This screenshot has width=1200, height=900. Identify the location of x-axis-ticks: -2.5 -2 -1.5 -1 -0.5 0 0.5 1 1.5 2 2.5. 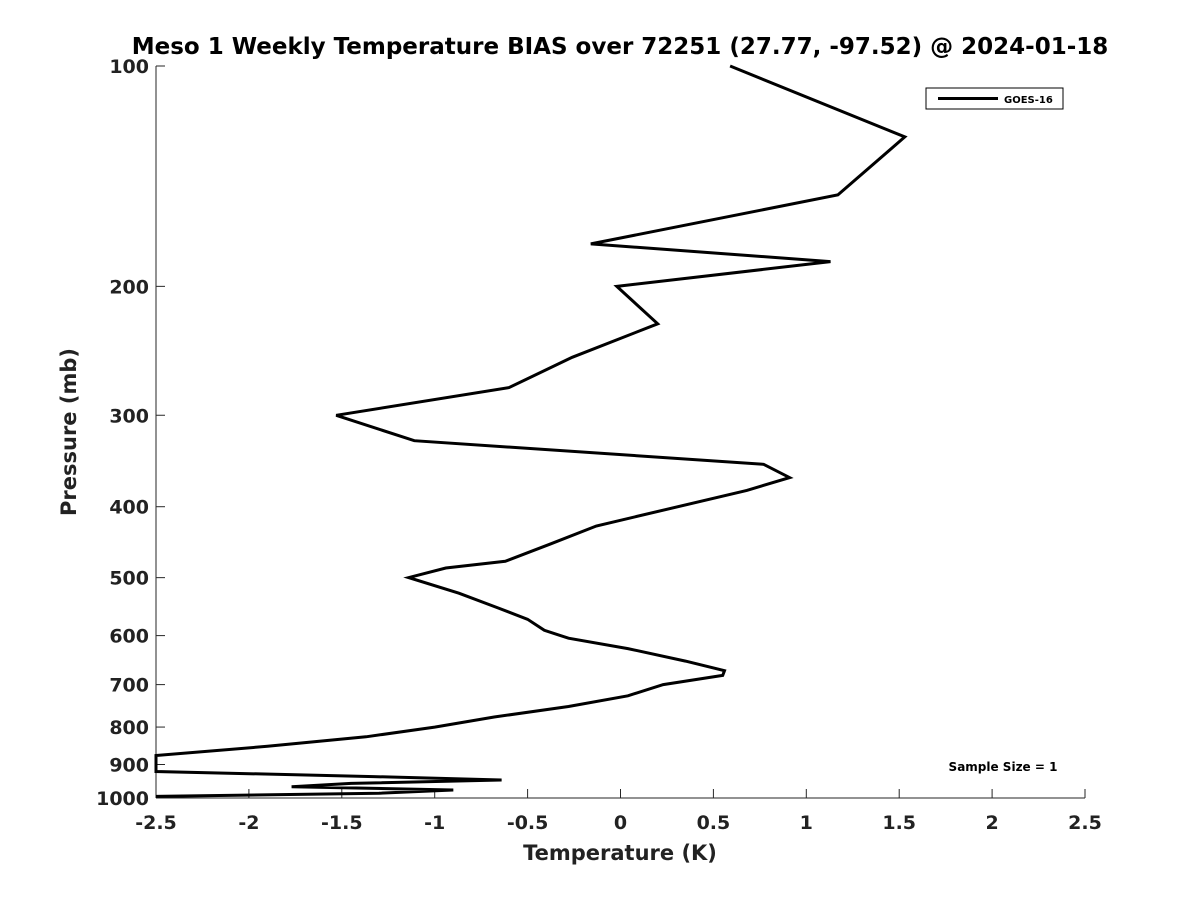
(618, 811).